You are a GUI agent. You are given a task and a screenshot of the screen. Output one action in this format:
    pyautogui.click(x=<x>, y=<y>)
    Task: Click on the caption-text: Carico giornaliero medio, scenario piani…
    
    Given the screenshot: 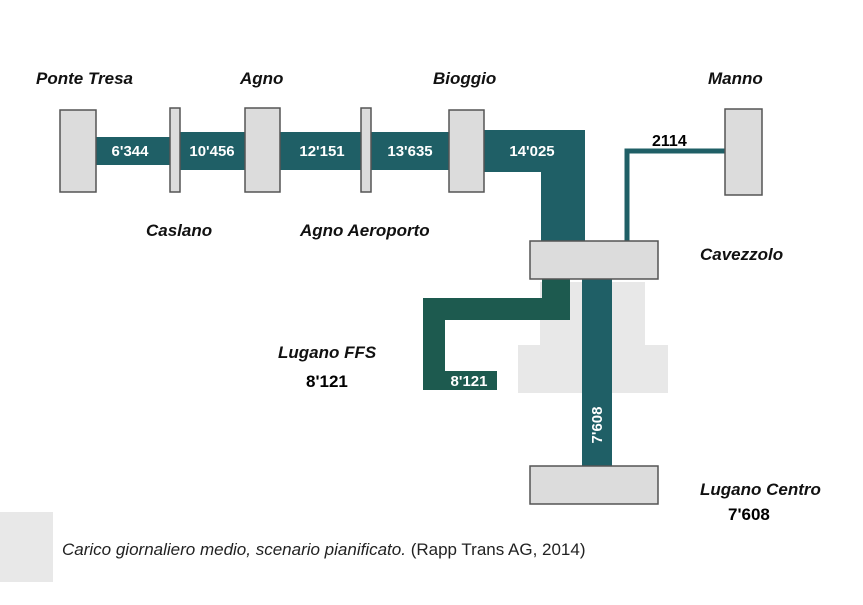 What is the action you would take?
    pyautogui.click(x=234, y=549)
    